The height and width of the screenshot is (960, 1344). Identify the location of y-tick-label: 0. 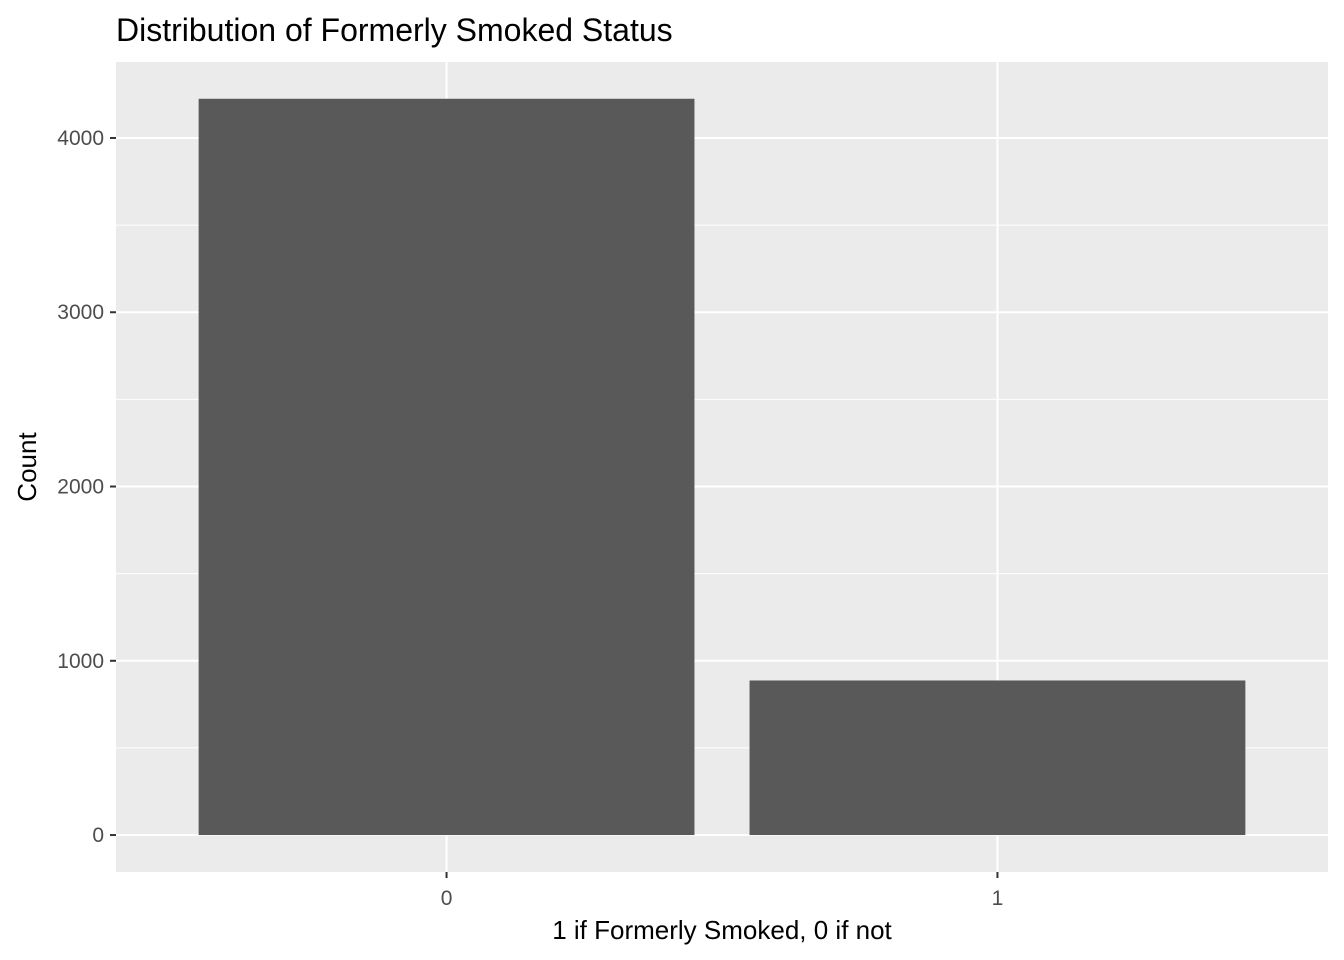
(98, 835).